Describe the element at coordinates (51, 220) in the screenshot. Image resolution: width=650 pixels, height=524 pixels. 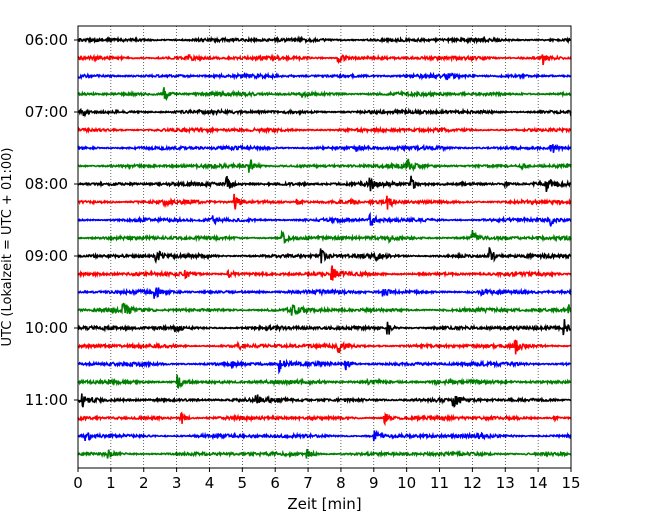
I see `y-axis: 06:00 07:00 08:00 09:00 10:00 11:00` at that location.